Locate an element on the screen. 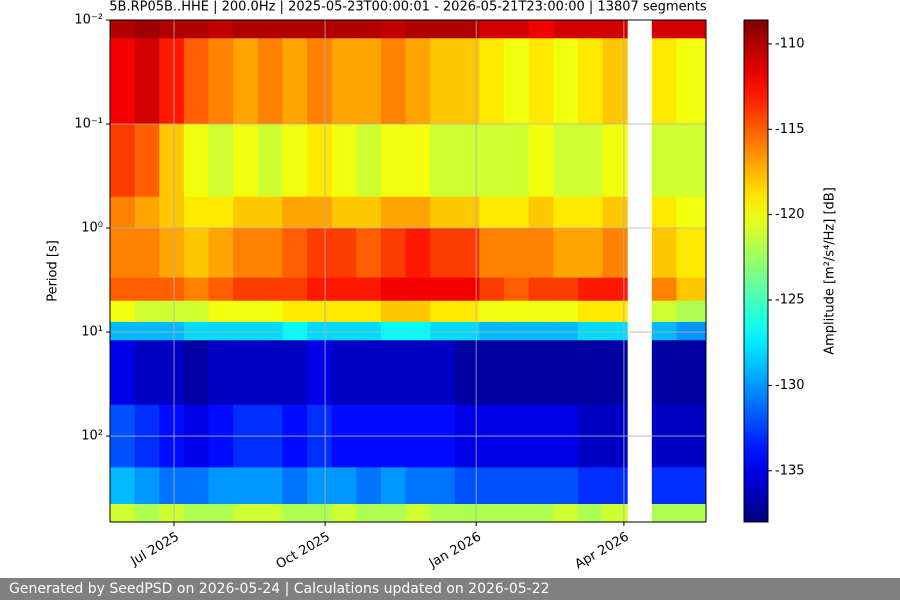 The height and width of the screenshot is (600, 900). y-tick-label: 10⁻² is located at coordinates (88, 20).